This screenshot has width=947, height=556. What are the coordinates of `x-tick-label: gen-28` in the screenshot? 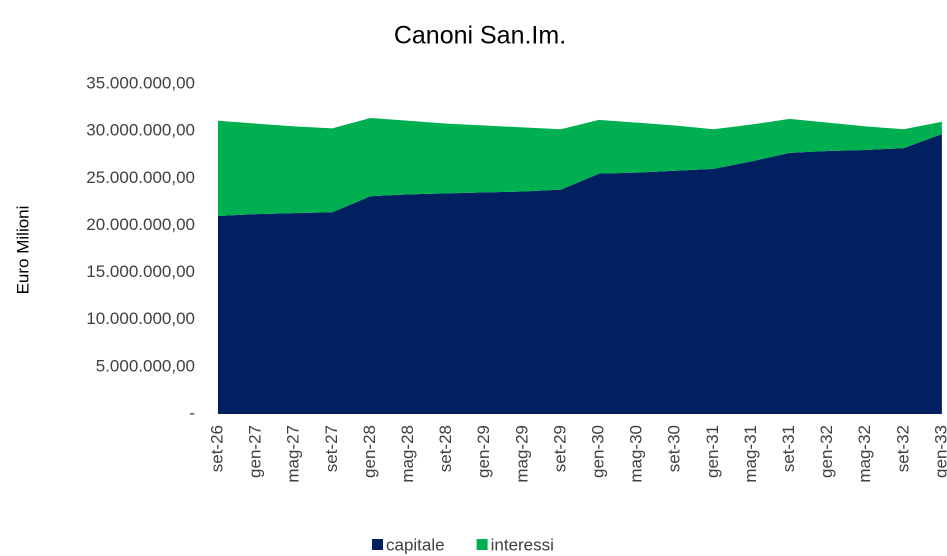 It's located at (369, 451).